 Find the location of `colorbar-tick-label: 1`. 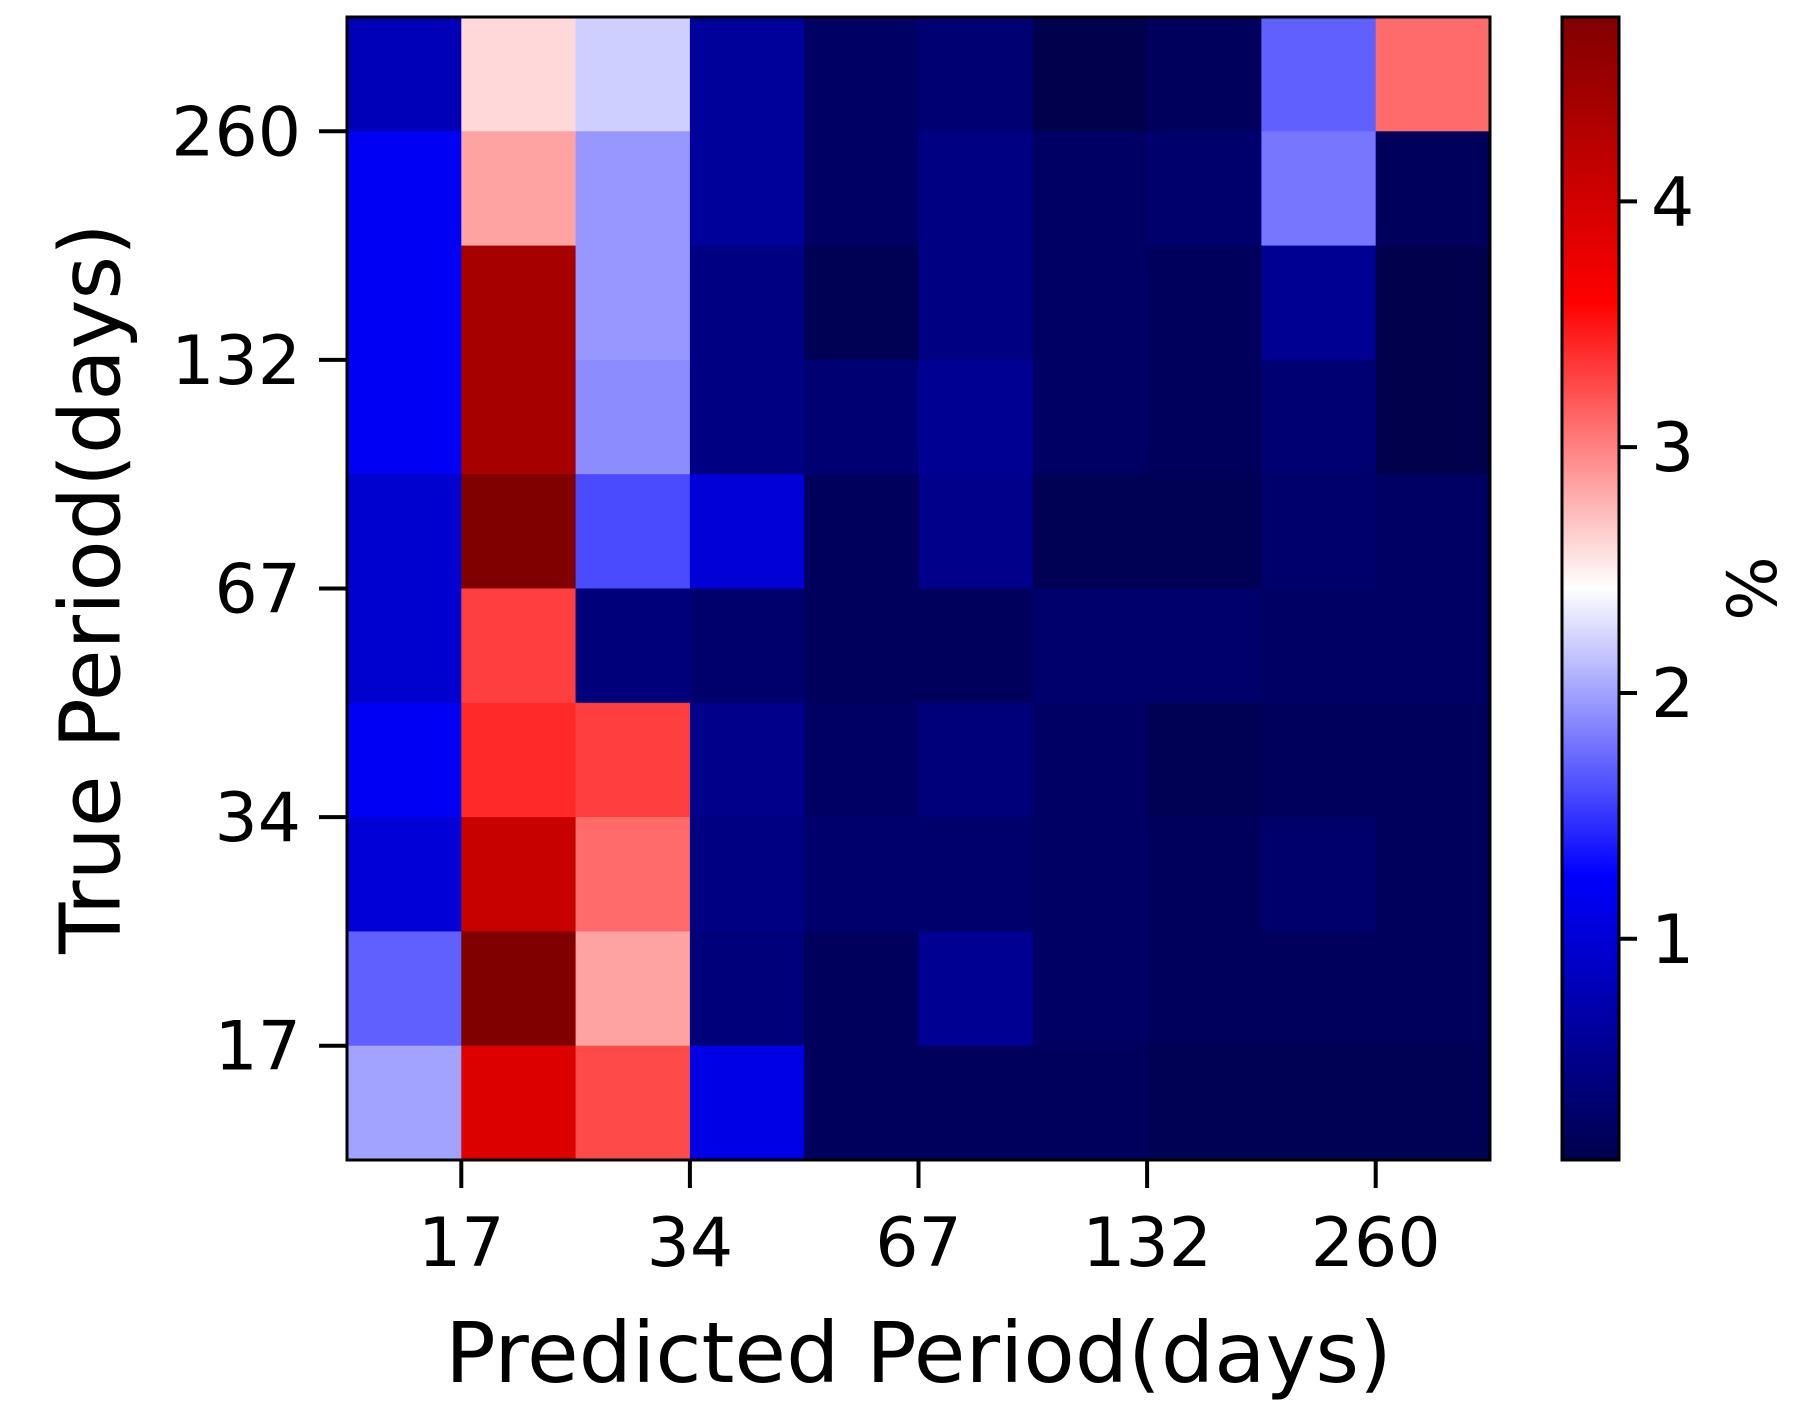

colorbar-tick-label: 1 is located at coordinates (1672, 940).